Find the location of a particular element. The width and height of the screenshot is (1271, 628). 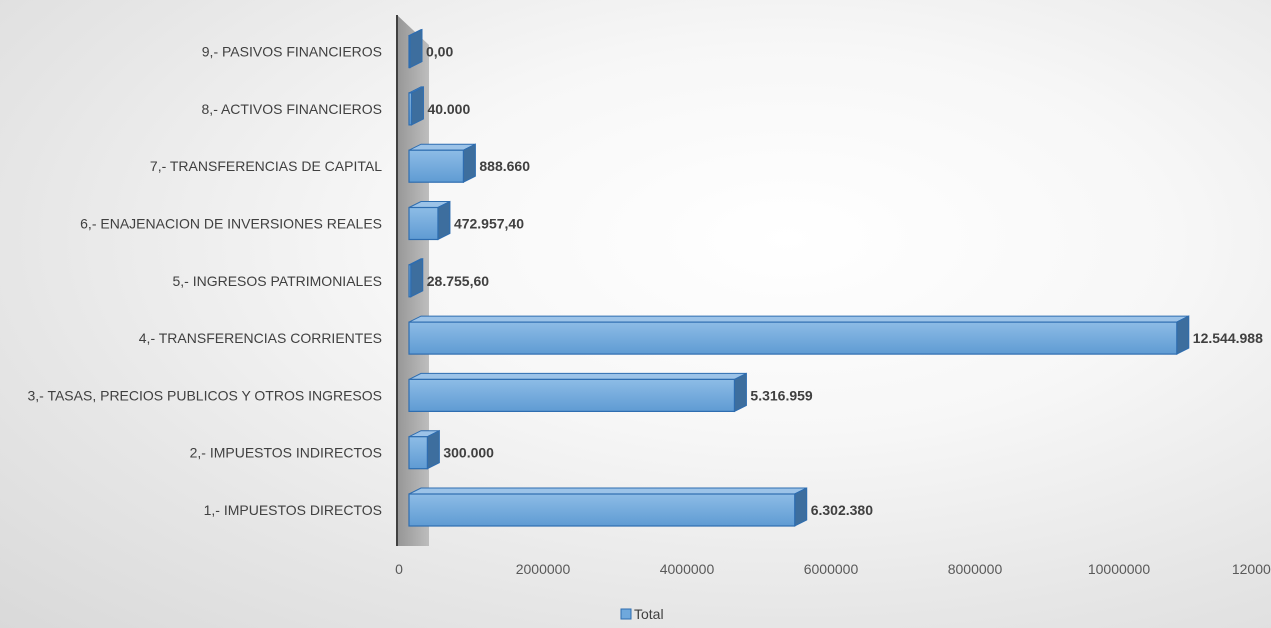

data-label: 300.000 is located at coordinates (468, 453).